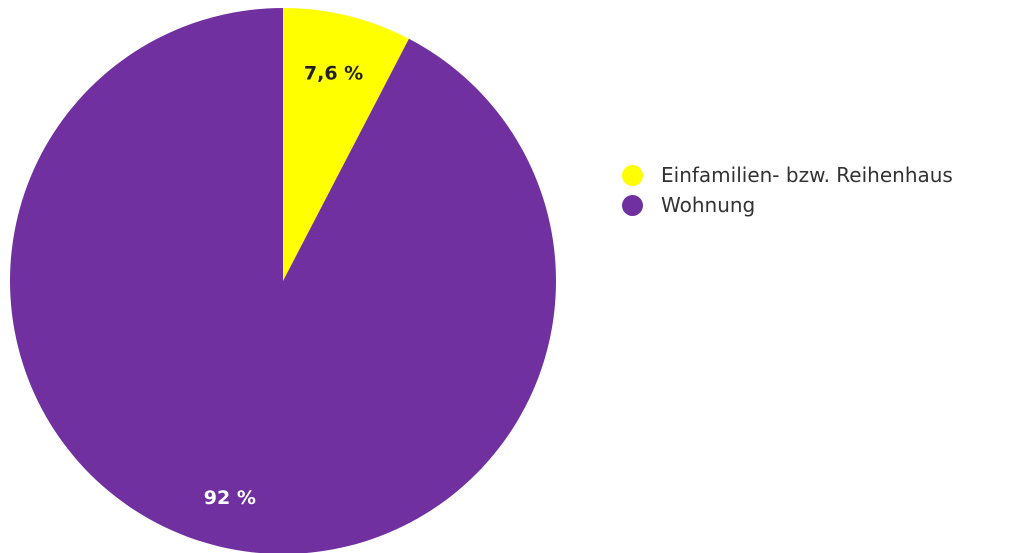 The image size is (1015, 553). What do you see at coordinates (787, 205) in the screenshot?
I see `legend-item-wohnung: Wohnung` at bounding box center [787, 205].